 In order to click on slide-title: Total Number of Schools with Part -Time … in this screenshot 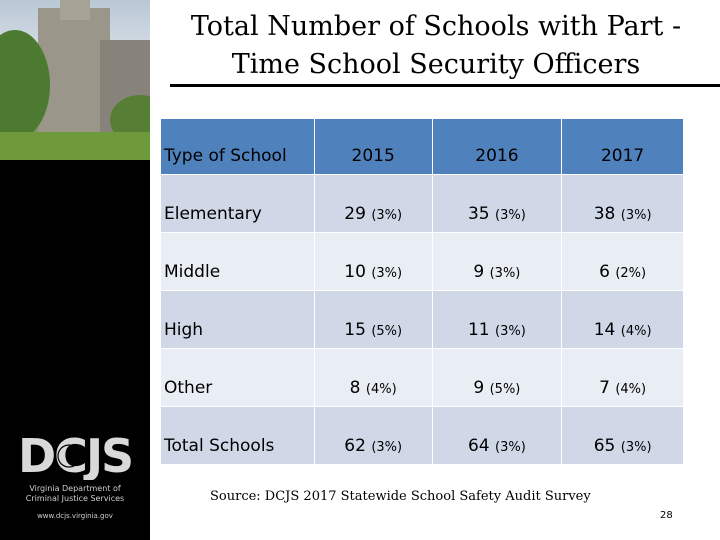, I will do `click(436, 45)`.